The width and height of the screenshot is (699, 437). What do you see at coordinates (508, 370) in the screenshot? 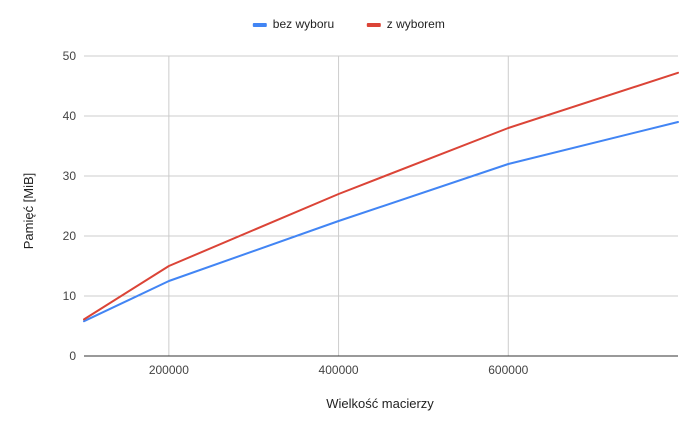
I see `x-tick-label: 600000` at bounding box center [508, 370].